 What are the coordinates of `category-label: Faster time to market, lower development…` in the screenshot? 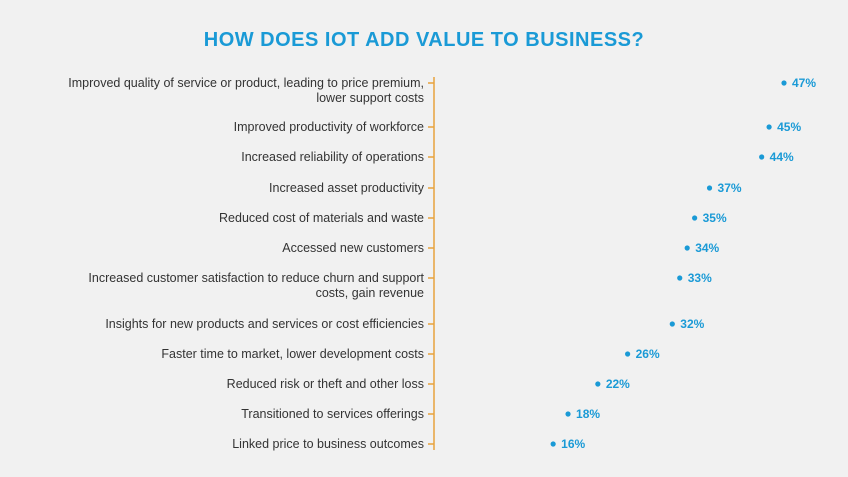 It's located at (292, 354).